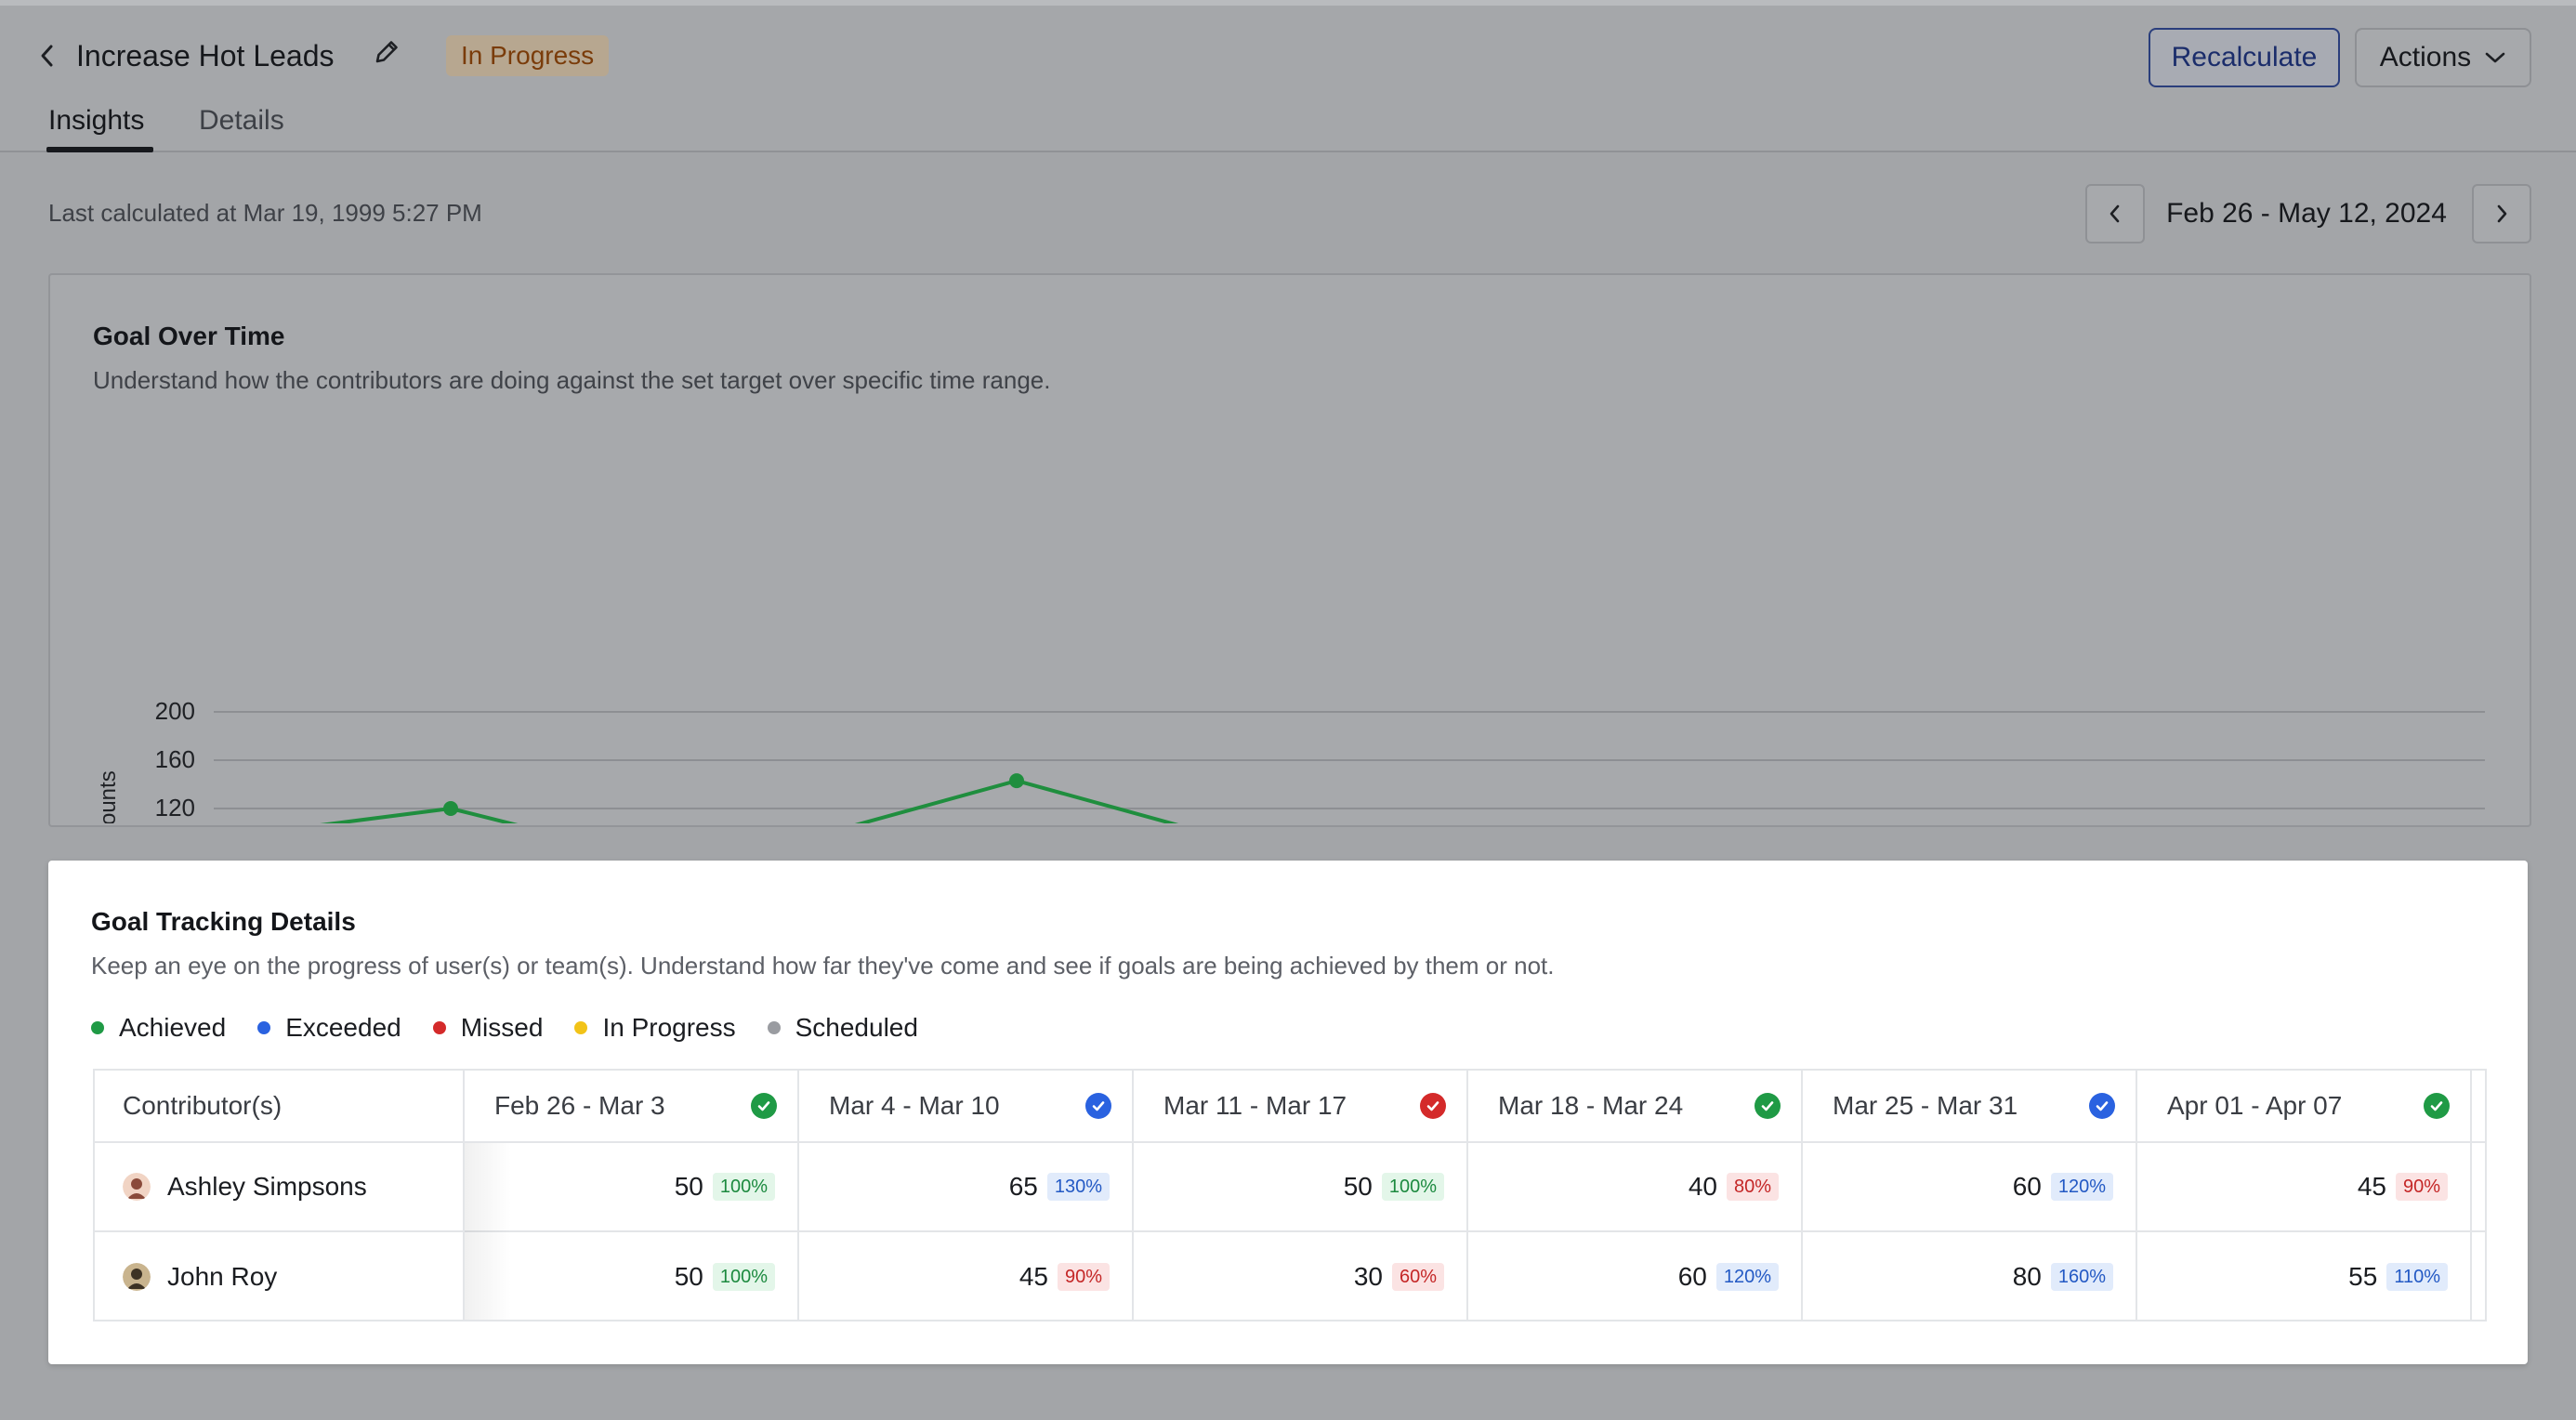  Describe the element at coordinates (267, 1186) in the screenshot. I see `contributor-name: Ashley Simpsons` at that location.